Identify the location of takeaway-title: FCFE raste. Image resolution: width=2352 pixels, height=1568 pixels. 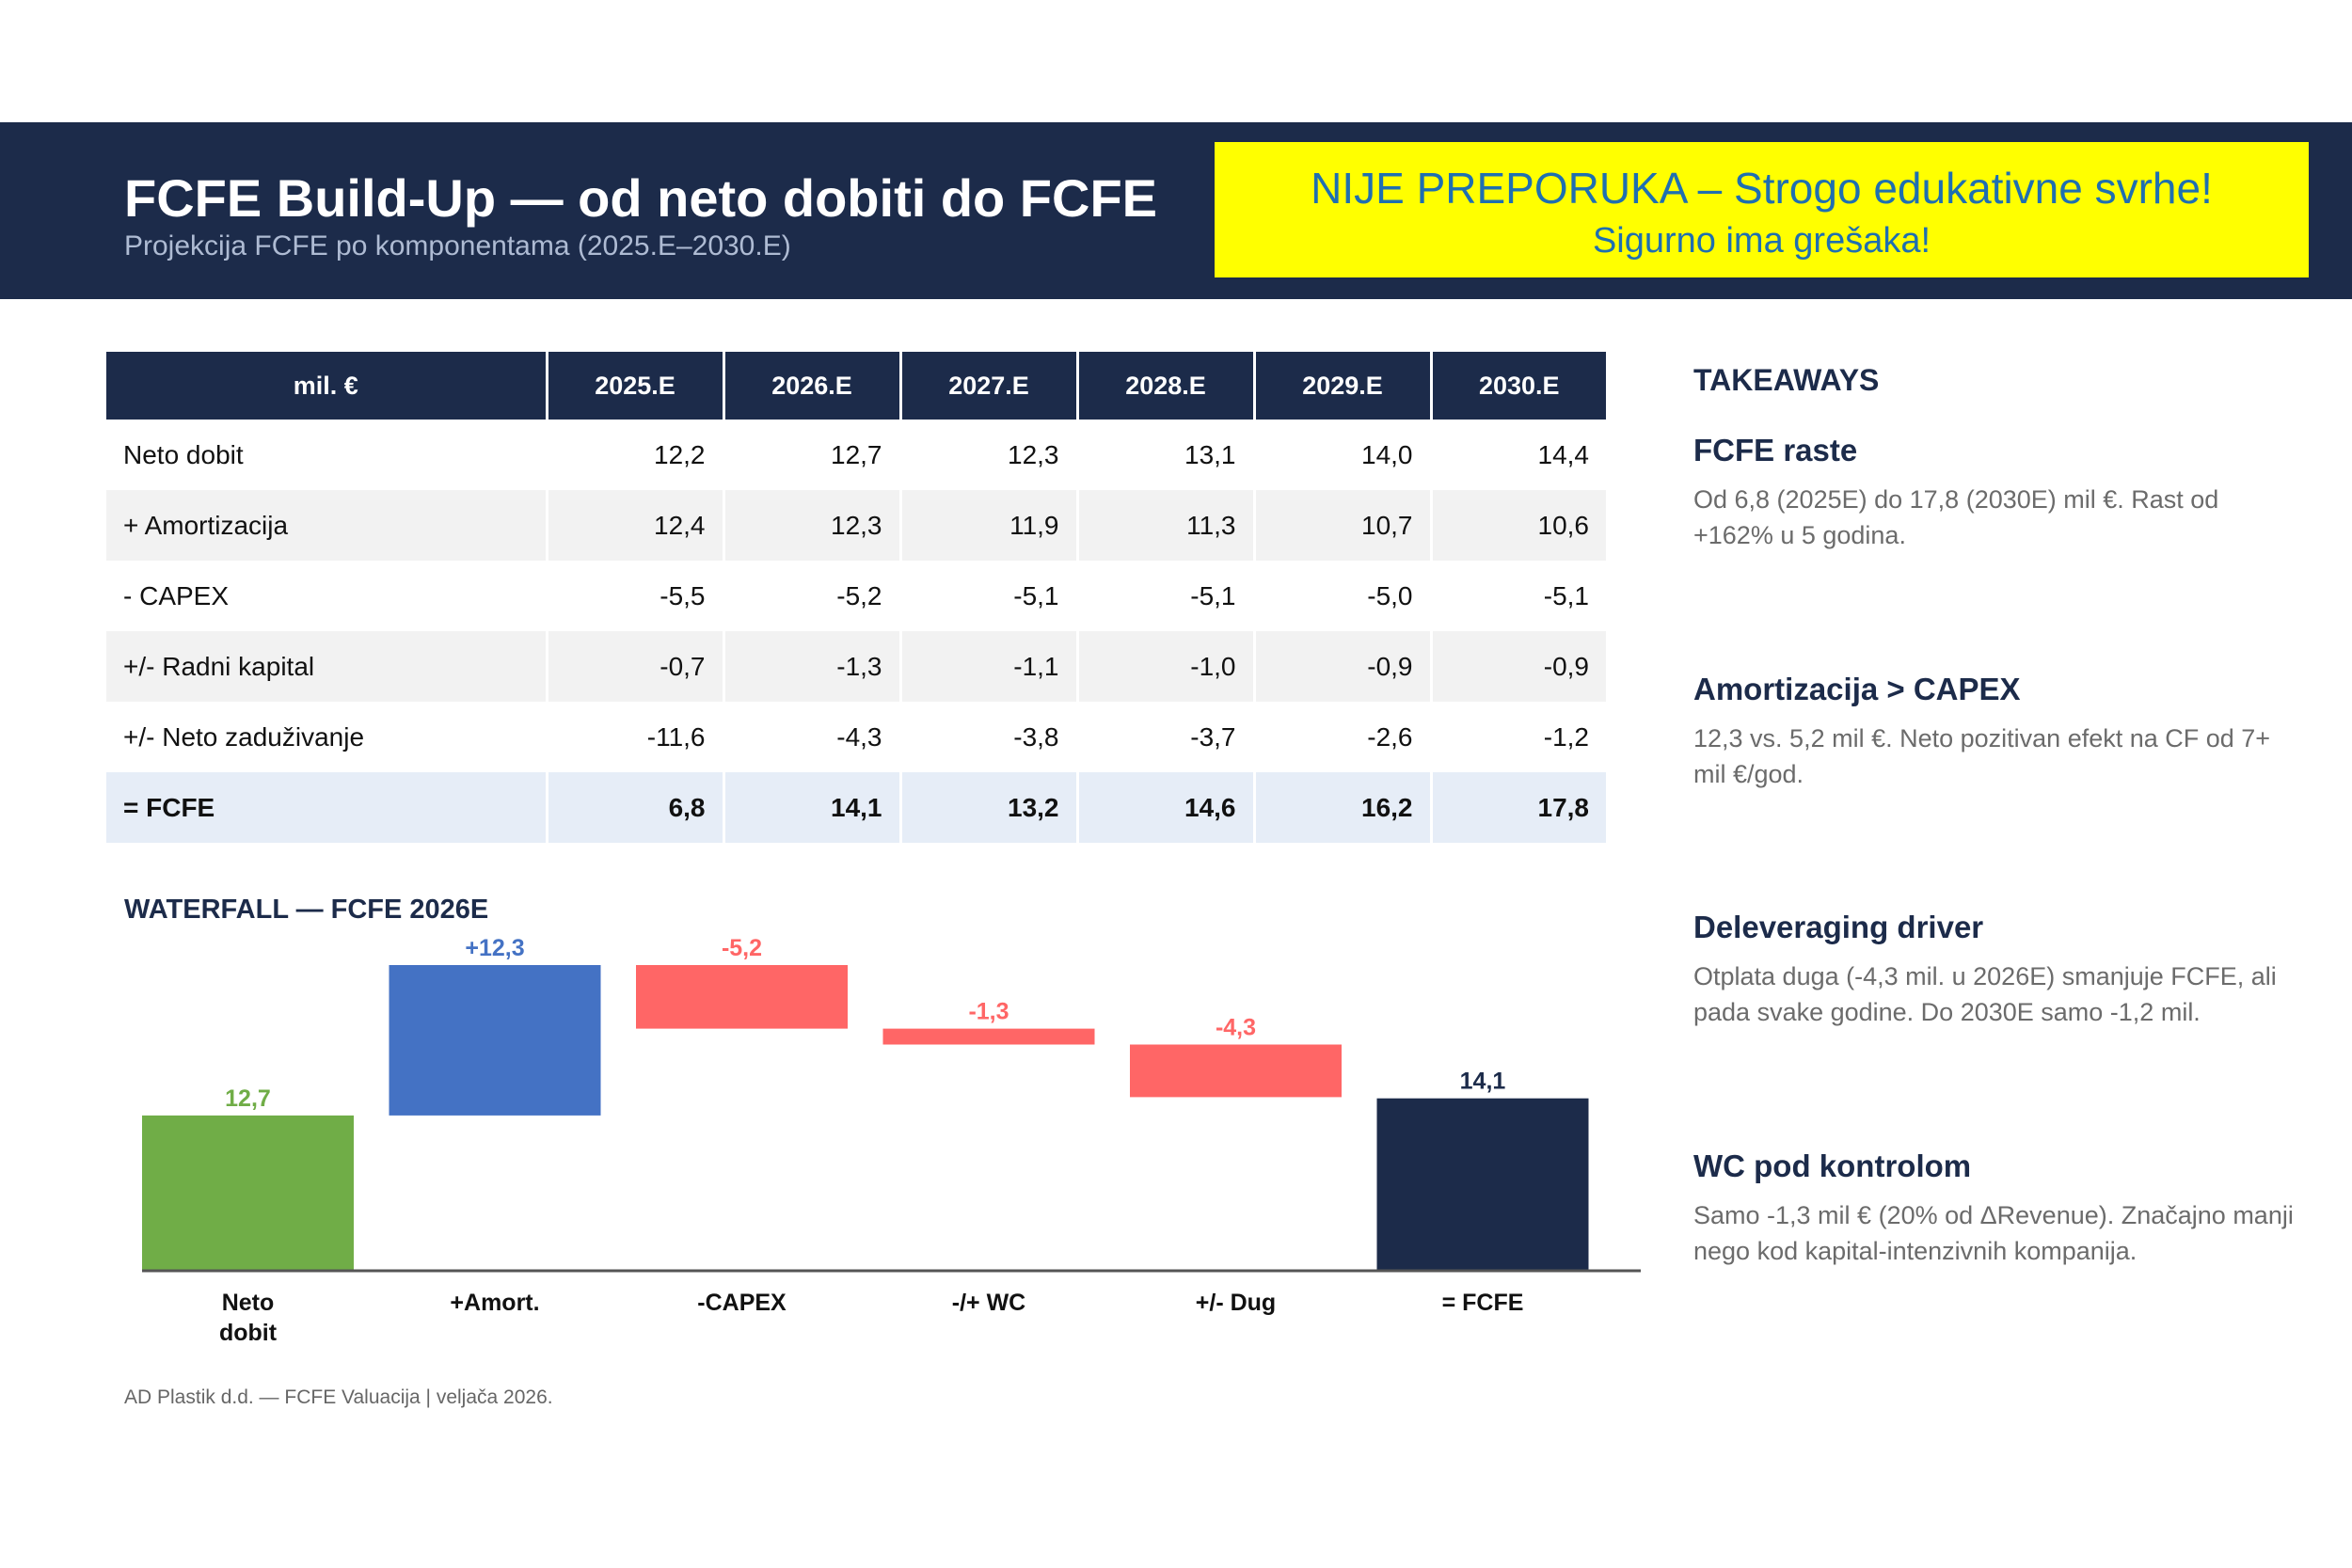
(1775, 450).